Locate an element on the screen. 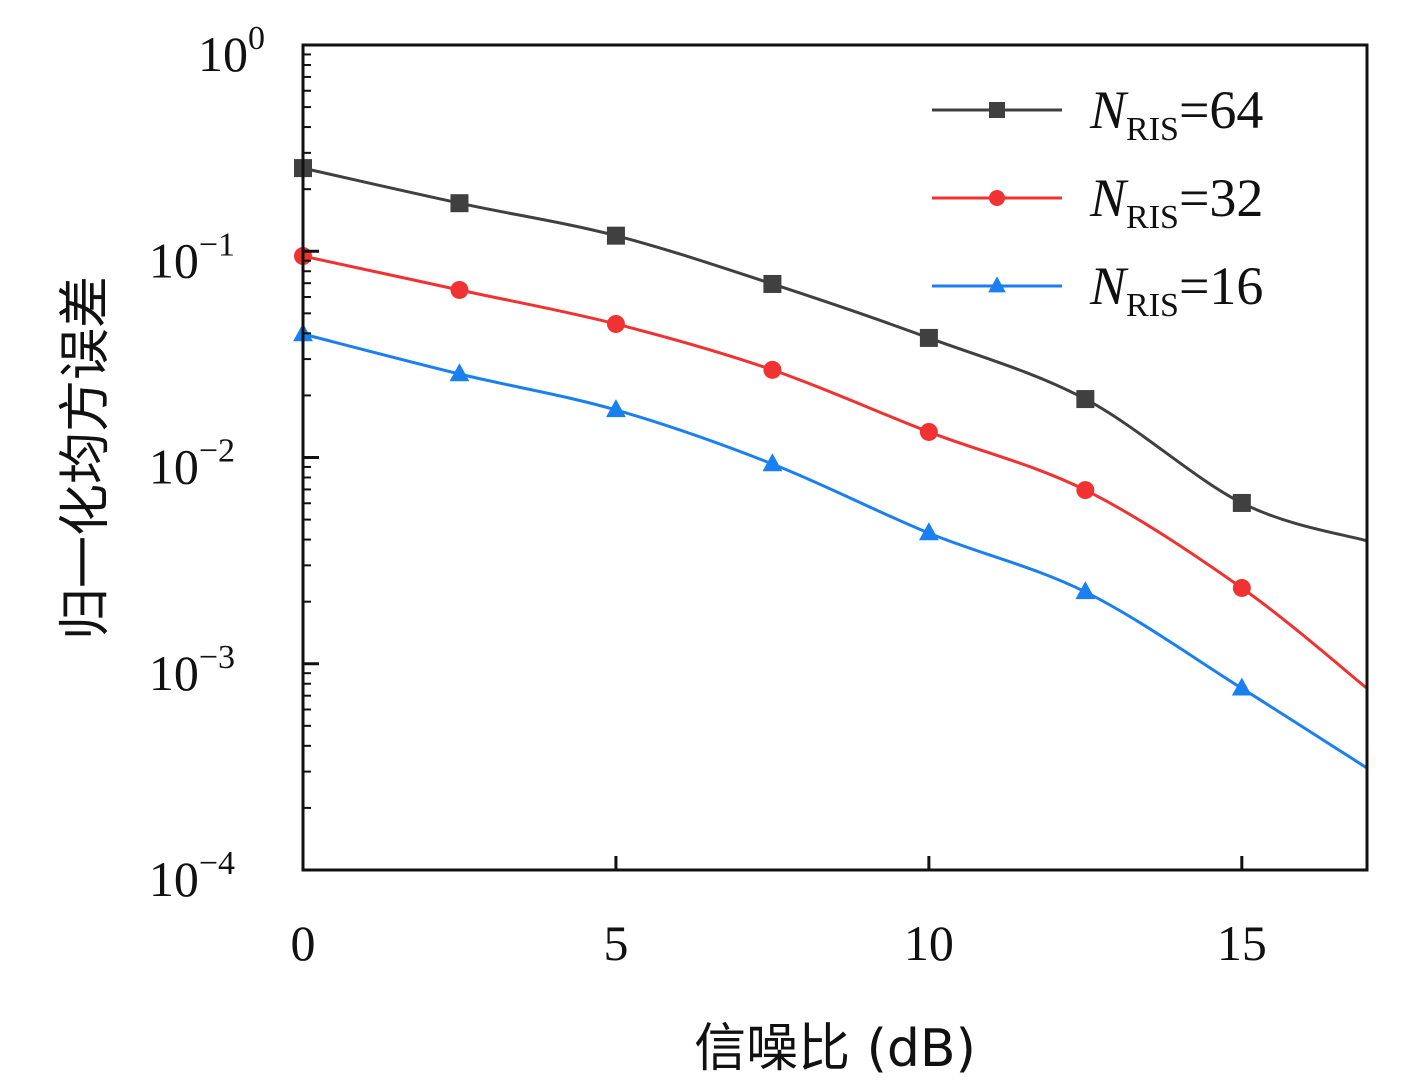 The height and width of the screenshot is (1084, 1417). legend: NRIS=64 NRIS=32 NRIS=16 is located at coordinates (1097, 202).